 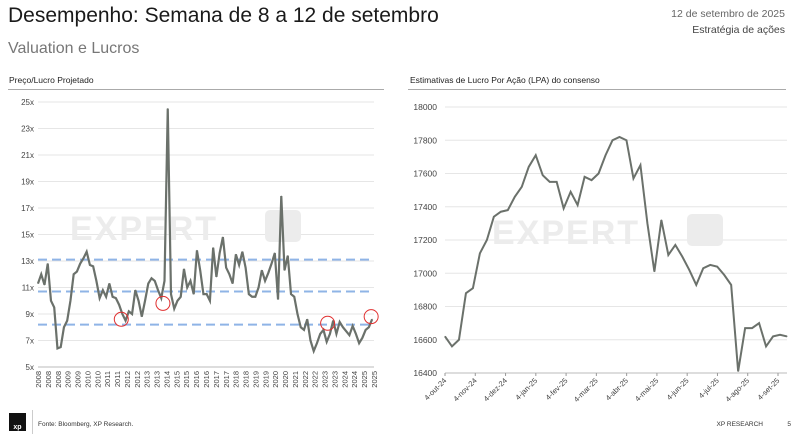 I want to click on source-note: Fonte: Bloomberg, XP Research., so click(x=86, y=424).